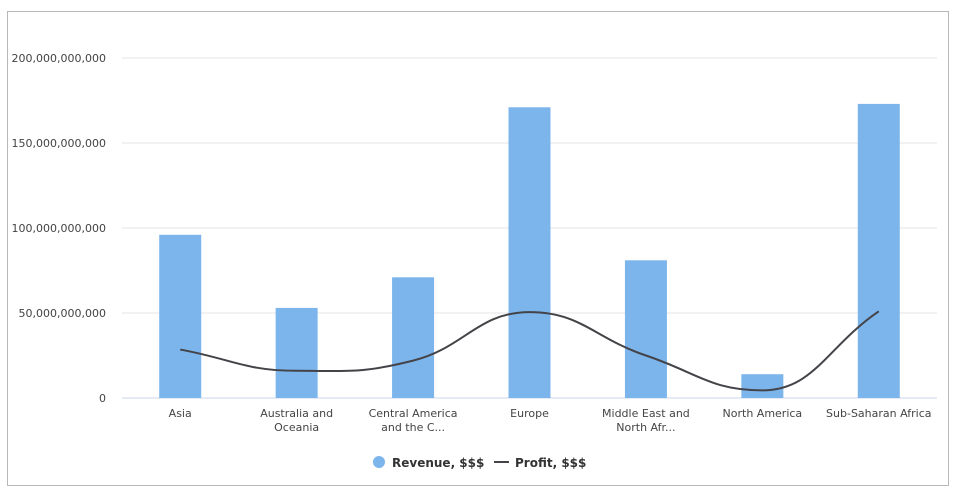  What do you see at coordinates (180, 413) in the screenshot?
I see `x-tick-label: Asia` at bounding box center [180, 413].